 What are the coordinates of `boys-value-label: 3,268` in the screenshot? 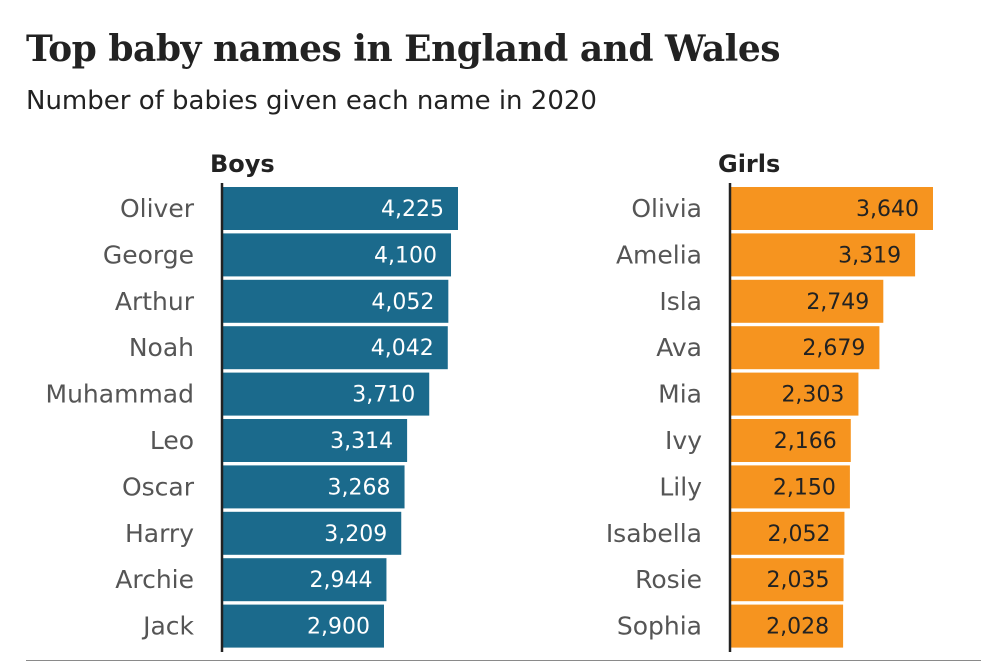 It's located at (359, 487).